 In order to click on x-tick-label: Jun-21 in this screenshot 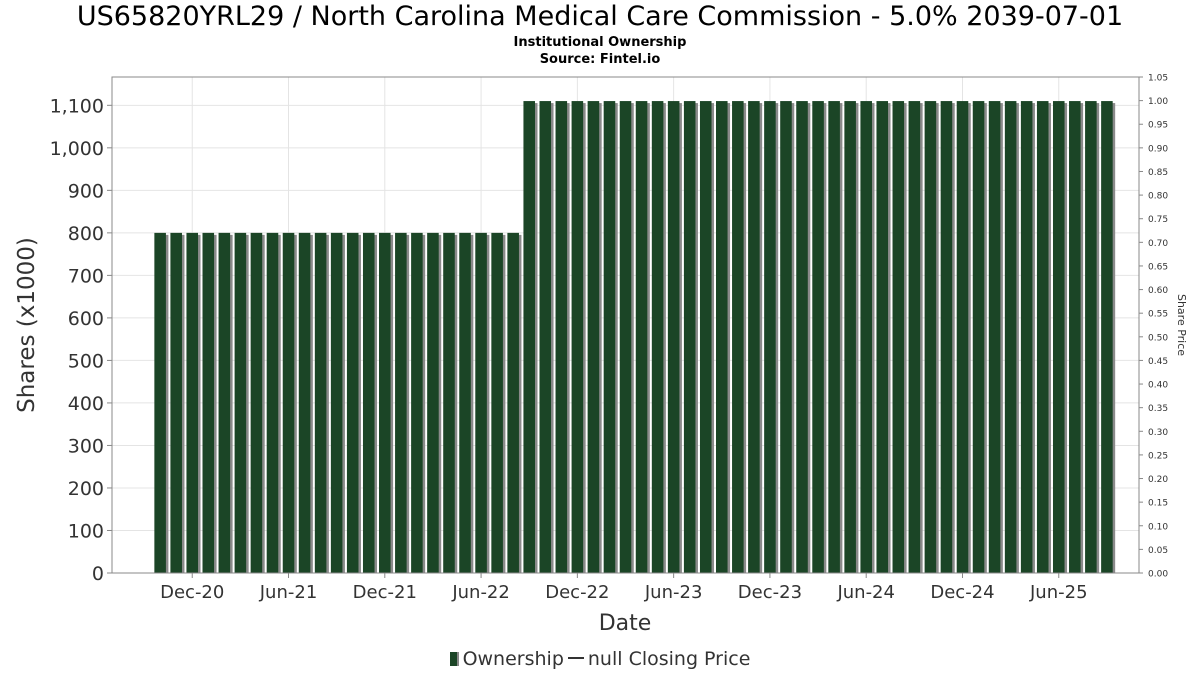, I will do `click(288, 592)`.